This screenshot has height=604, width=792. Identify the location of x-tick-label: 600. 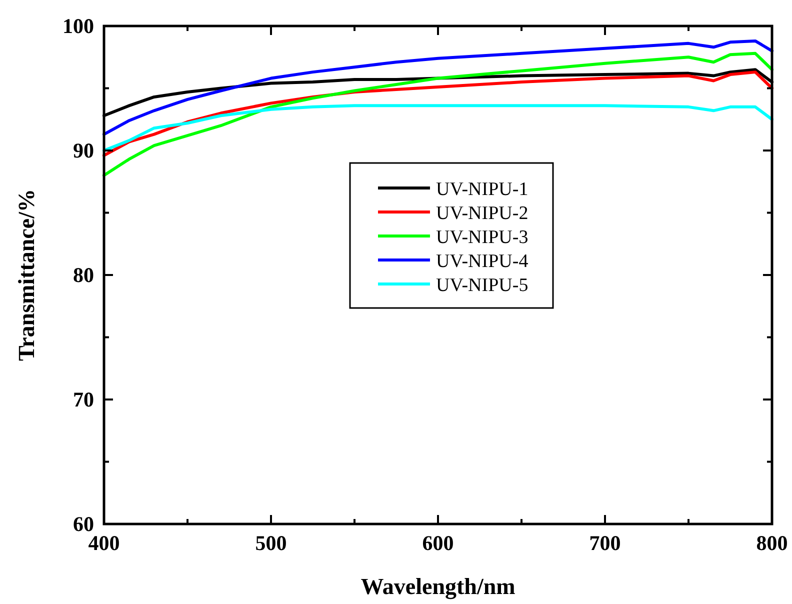
(438, 543).